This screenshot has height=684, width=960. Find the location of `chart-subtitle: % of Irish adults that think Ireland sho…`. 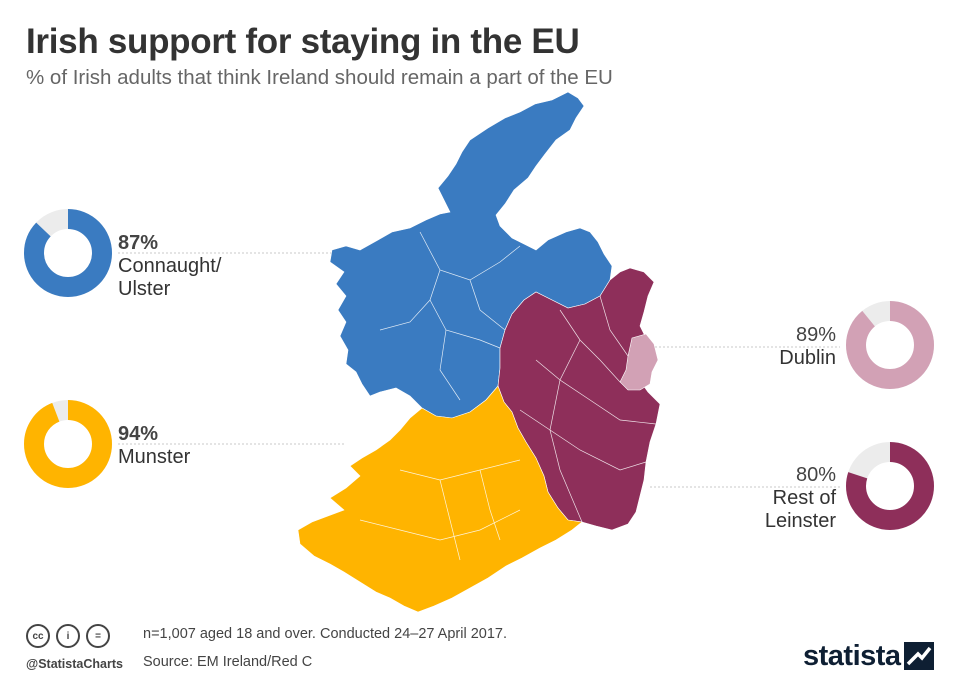

chart-subtitle: % of Irish adults that think Ireland sho… is located at coordinates (319, 77).